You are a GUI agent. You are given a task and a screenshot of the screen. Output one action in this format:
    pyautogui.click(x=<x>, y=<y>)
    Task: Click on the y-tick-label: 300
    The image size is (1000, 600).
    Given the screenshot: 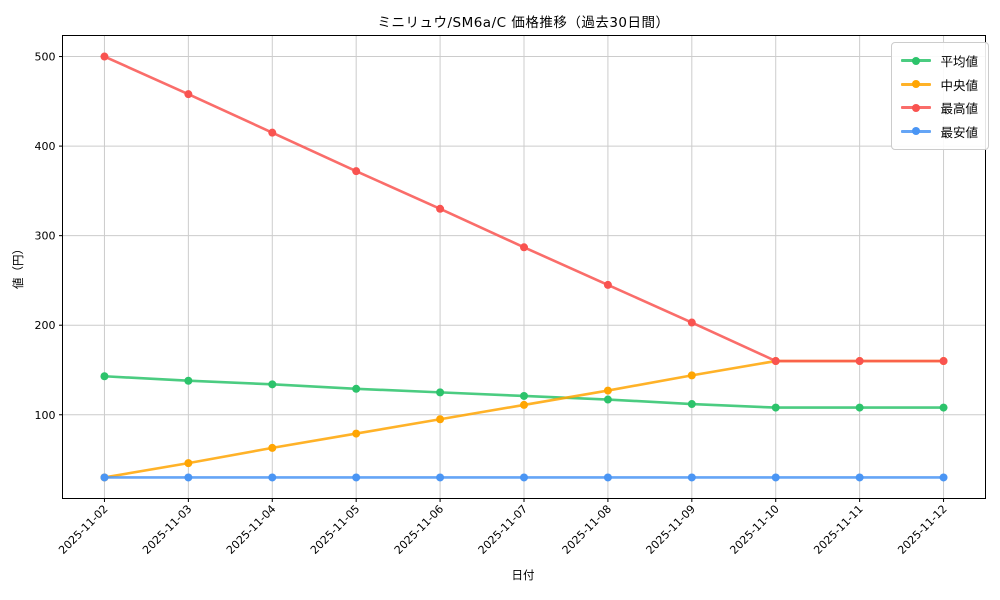 What is the action you would take?
    pyautogui.click(x=45, y=236)
    